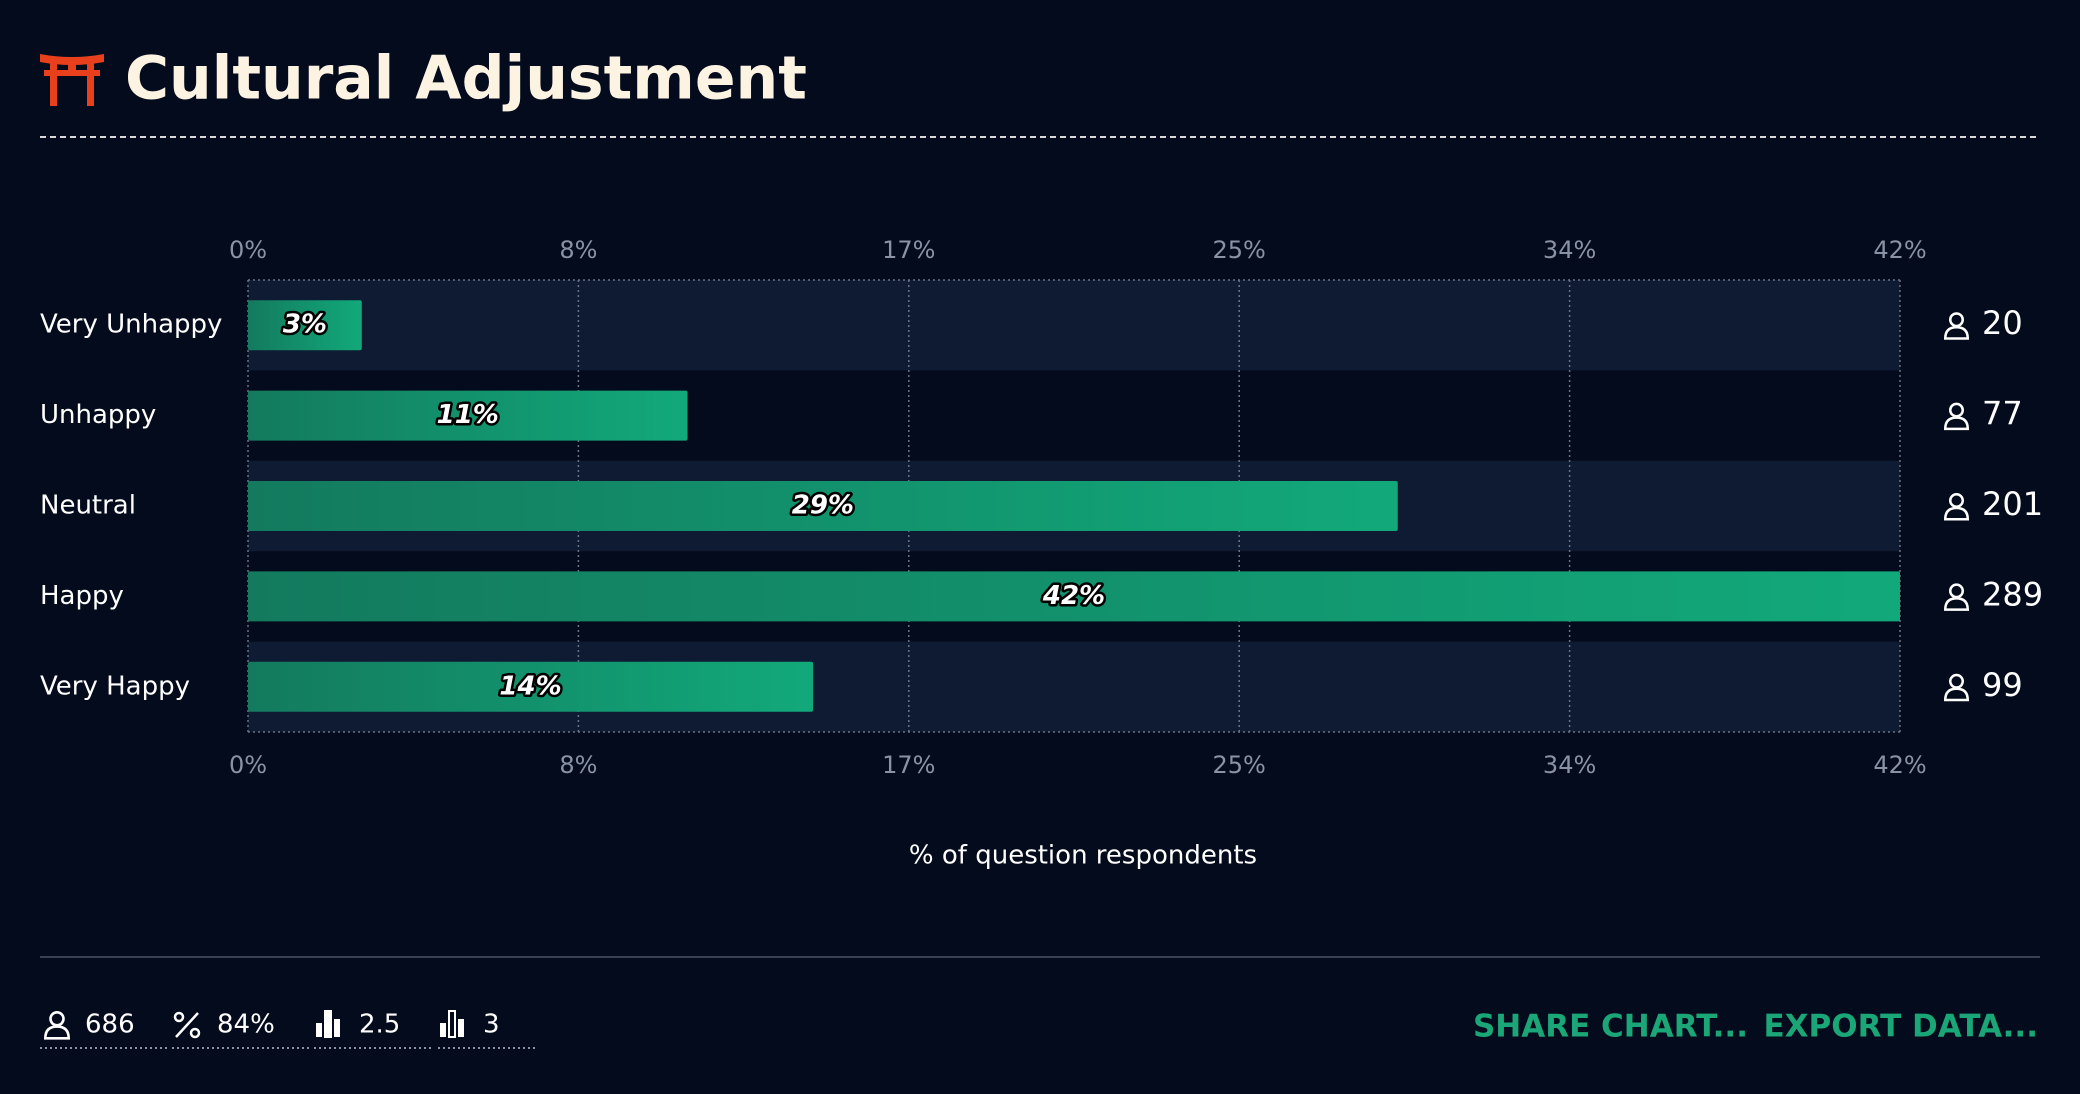  What do you see at coordinates (1083, 856) in the screenshot?
I see `x-axis-title: % of question respondents` at bounding box center [1083, 856].